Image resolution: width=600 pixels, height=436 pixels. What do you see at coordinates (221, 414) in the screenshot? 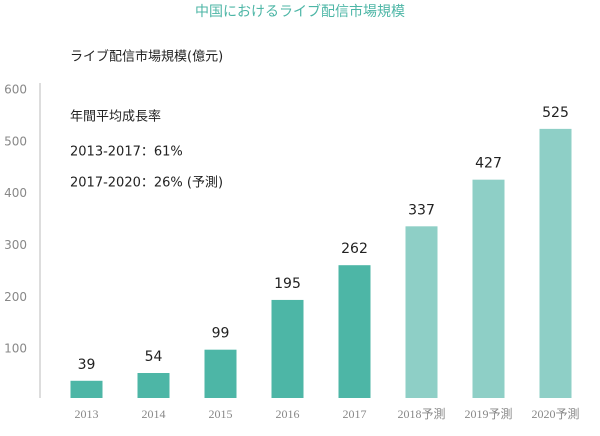
I see `x-tick-label: 2015` at bounding box center [221, 414].